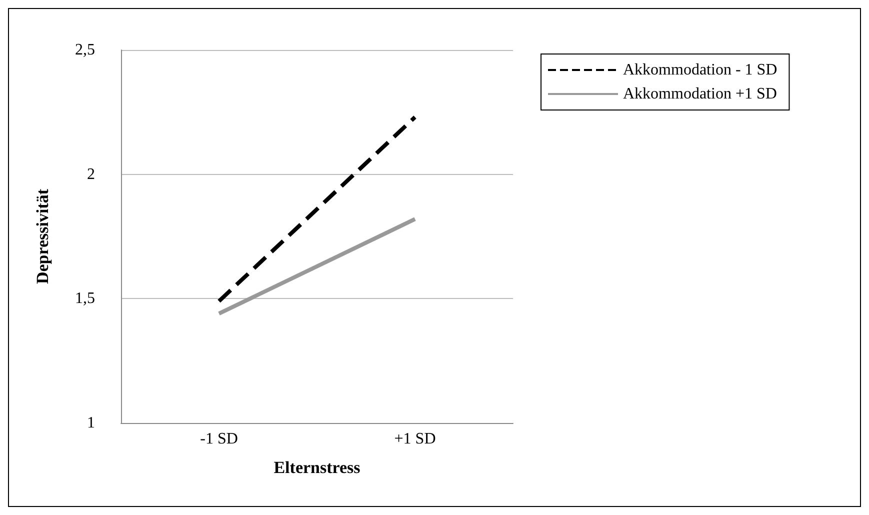 The width and height of the screenshot is (869, 515). What do you see at coordinates (91, 174) in the screenshot?
I see `y-tick-label: 2` at bounding box center [91, 174].